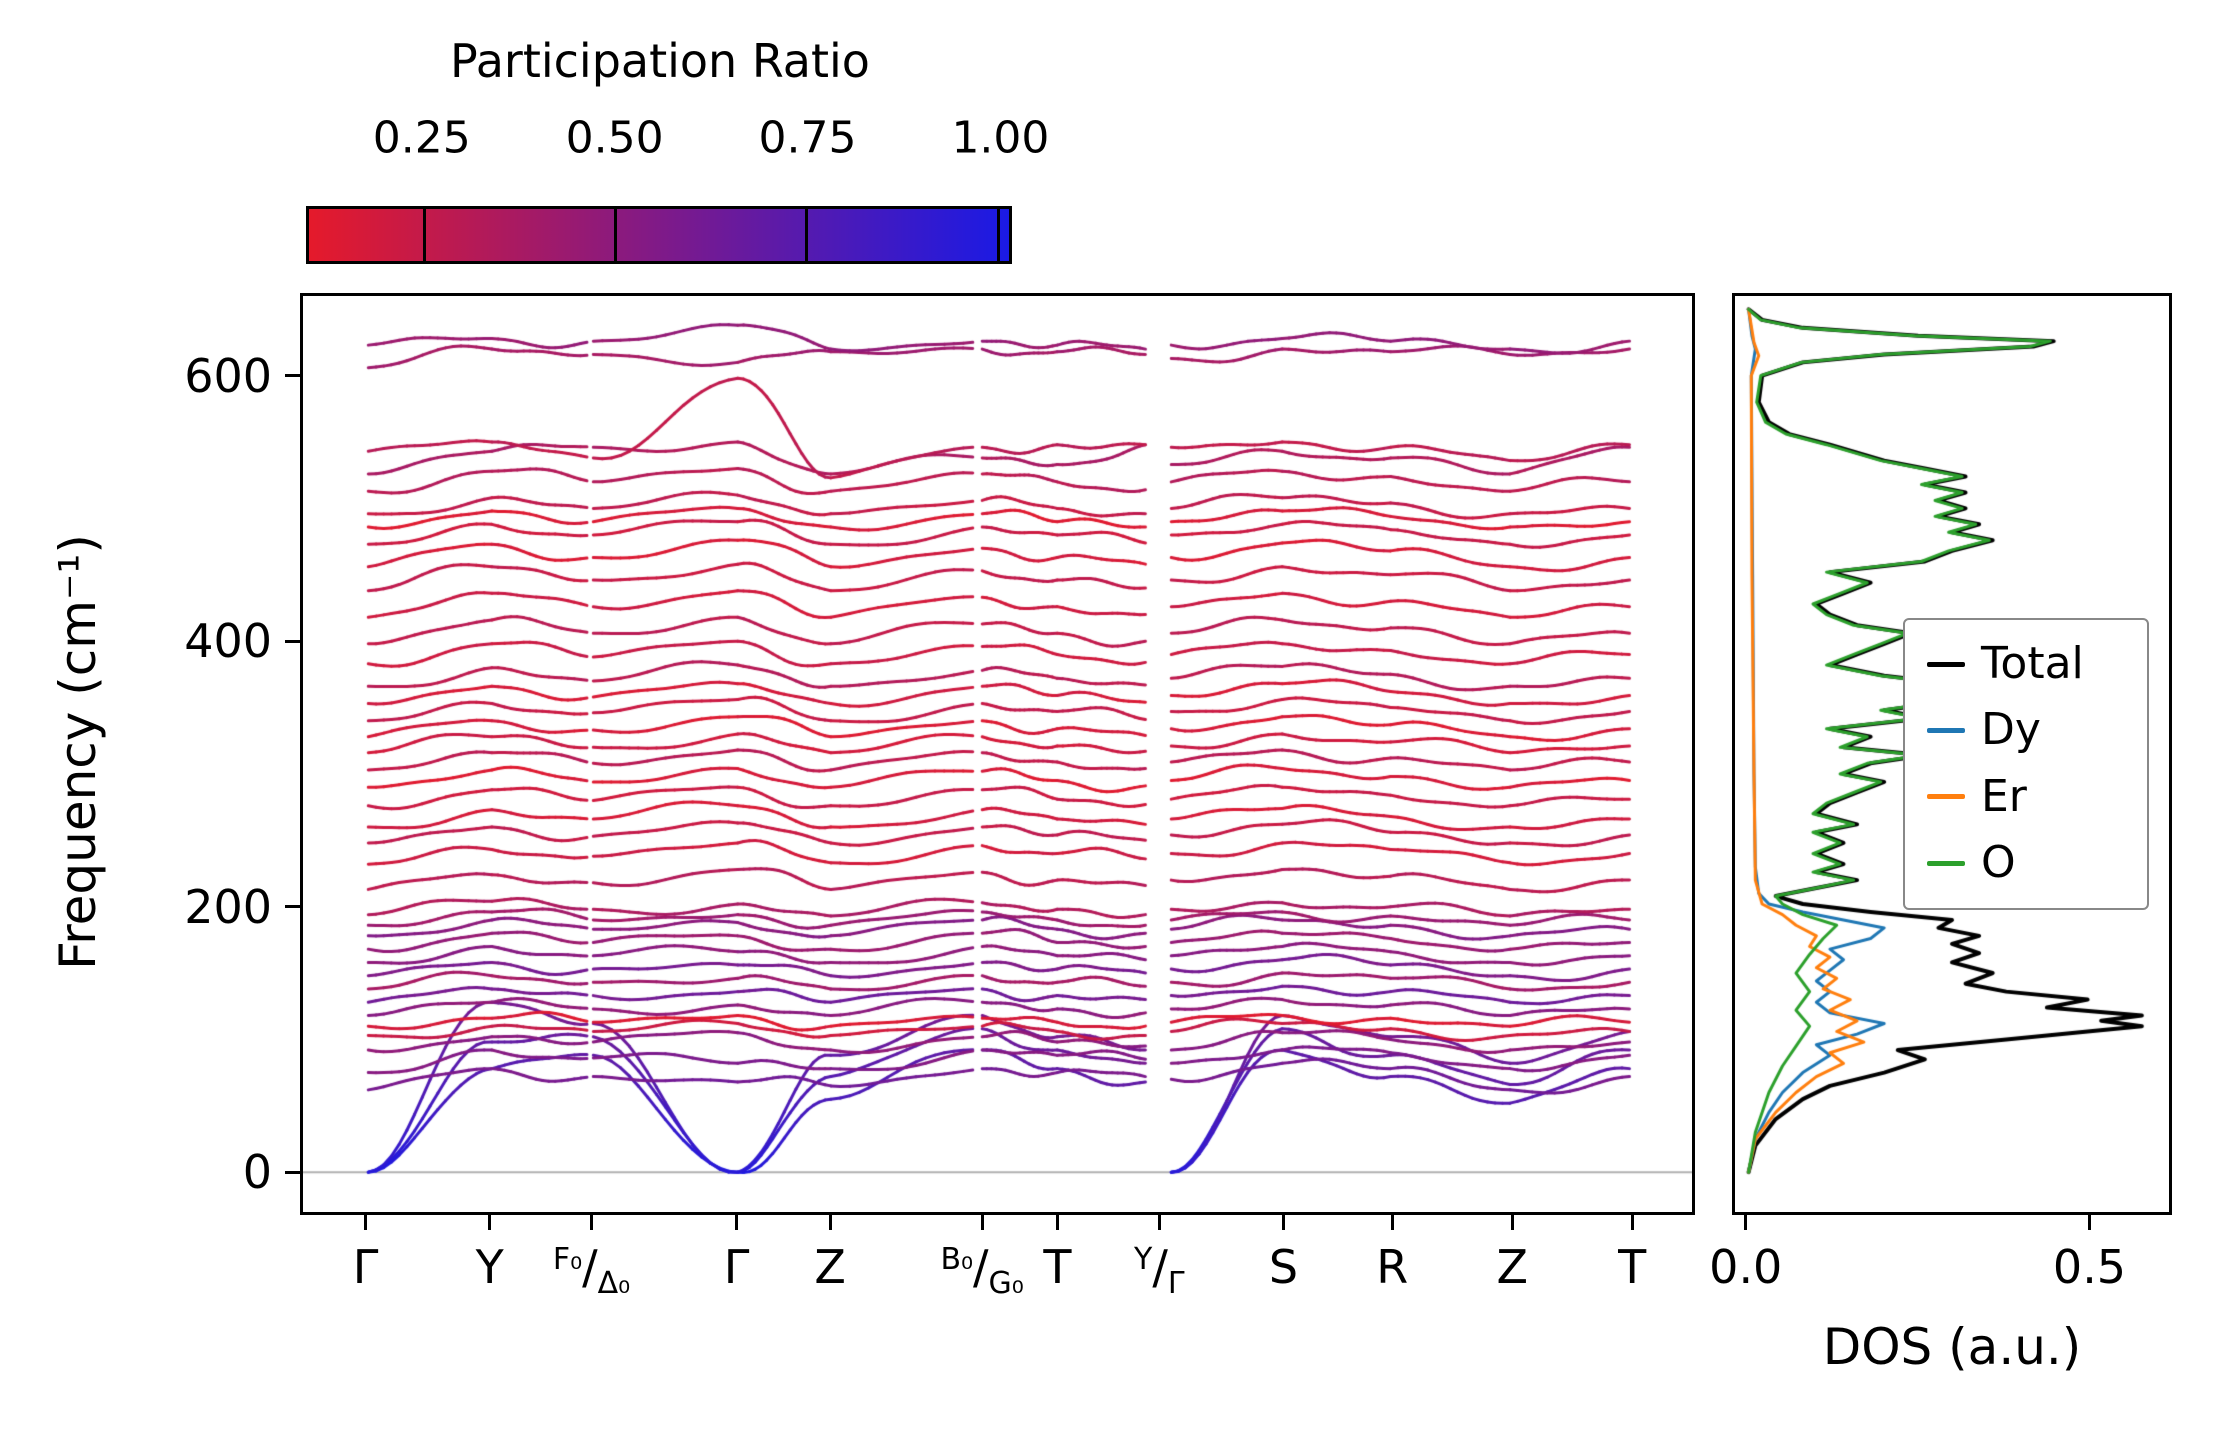 The height and width of the screenshot is (1455, 2222). Describe the element at coordinates (1998, 863) in the screenshot. I see `legend-label: O` at that location.